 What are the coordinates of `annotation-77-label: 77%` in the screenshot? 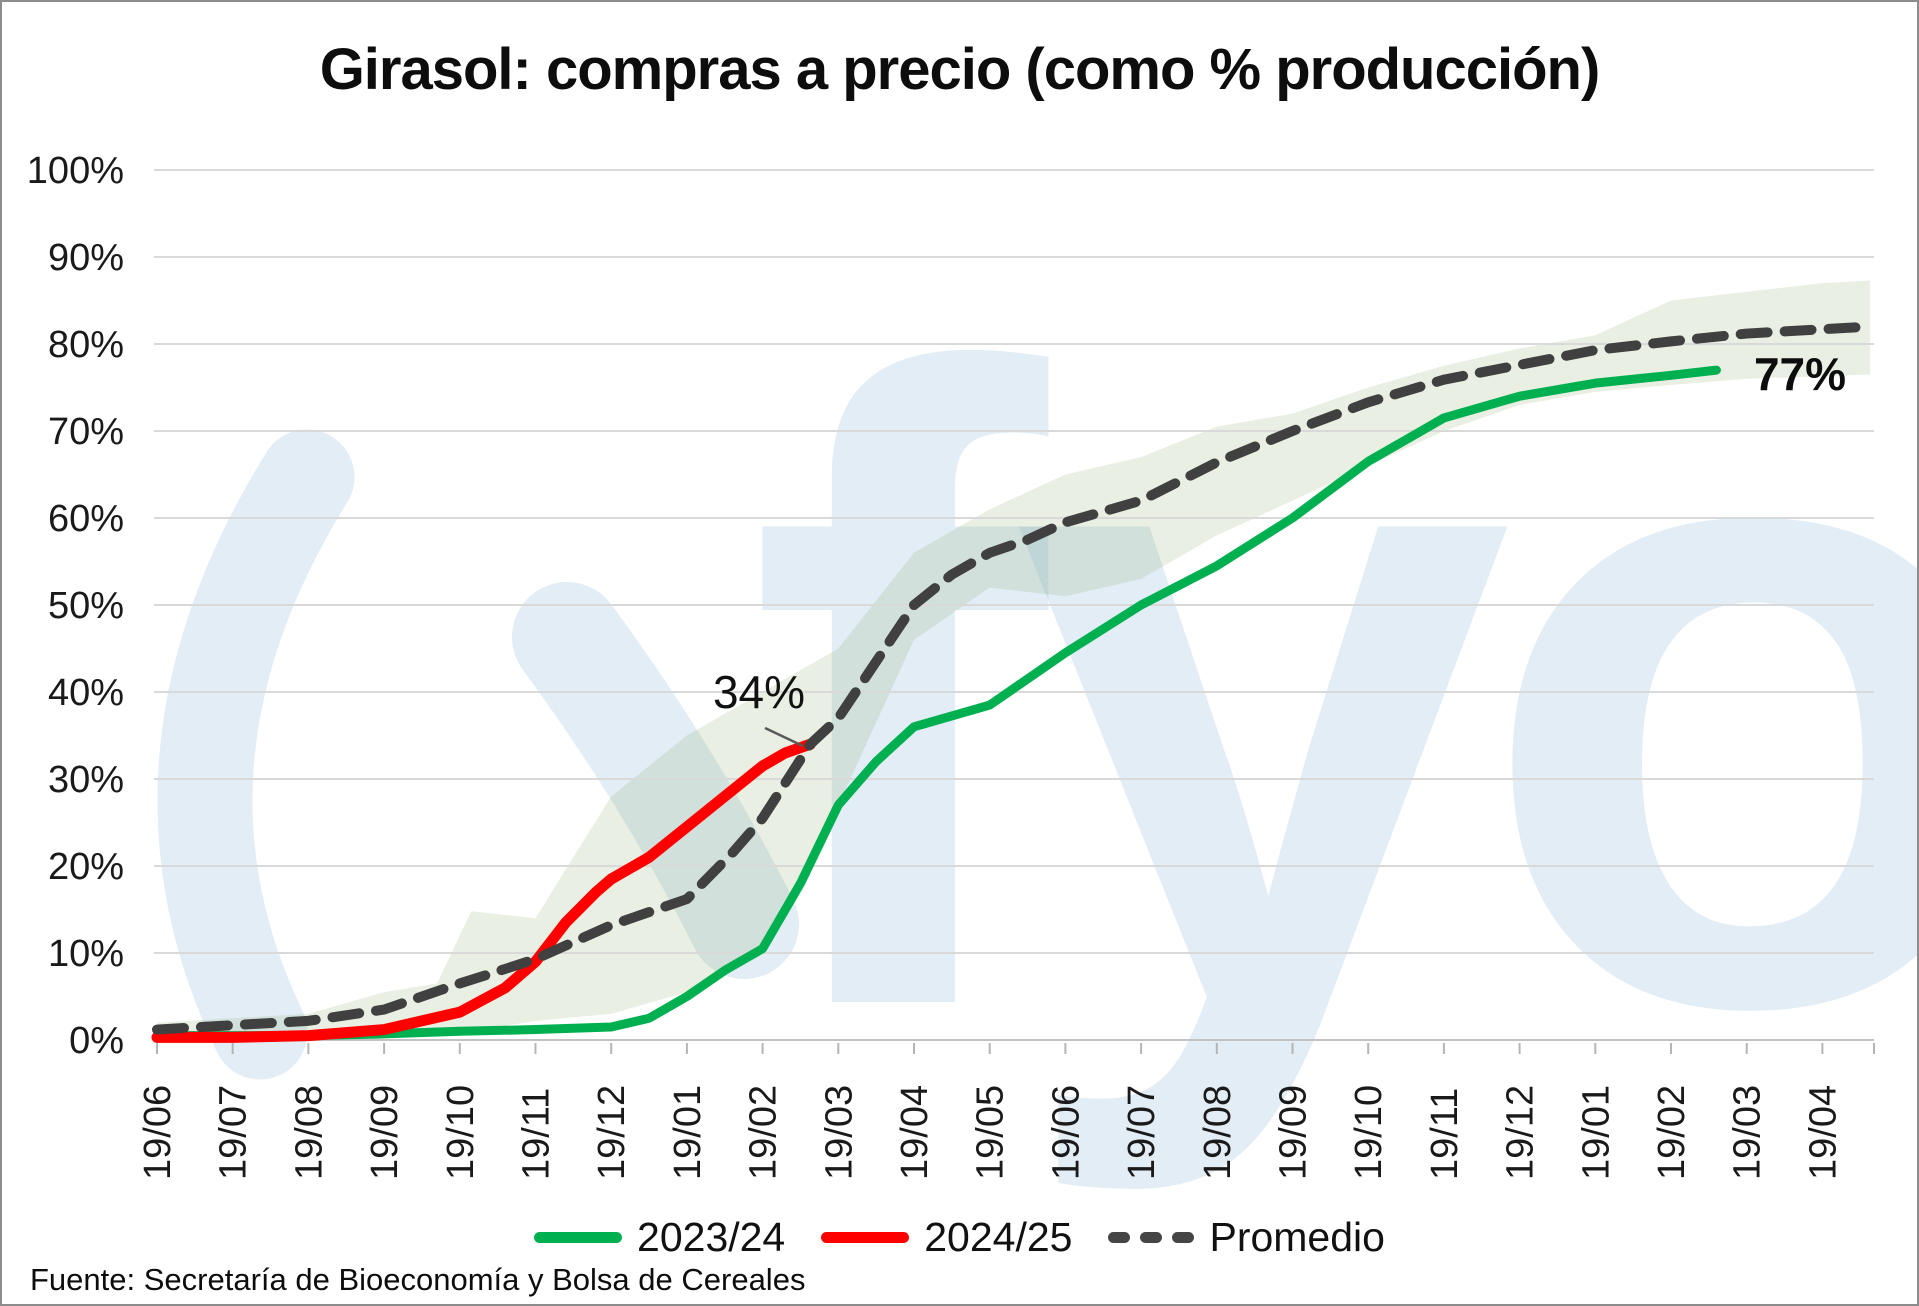 It's located at (1800, 374).